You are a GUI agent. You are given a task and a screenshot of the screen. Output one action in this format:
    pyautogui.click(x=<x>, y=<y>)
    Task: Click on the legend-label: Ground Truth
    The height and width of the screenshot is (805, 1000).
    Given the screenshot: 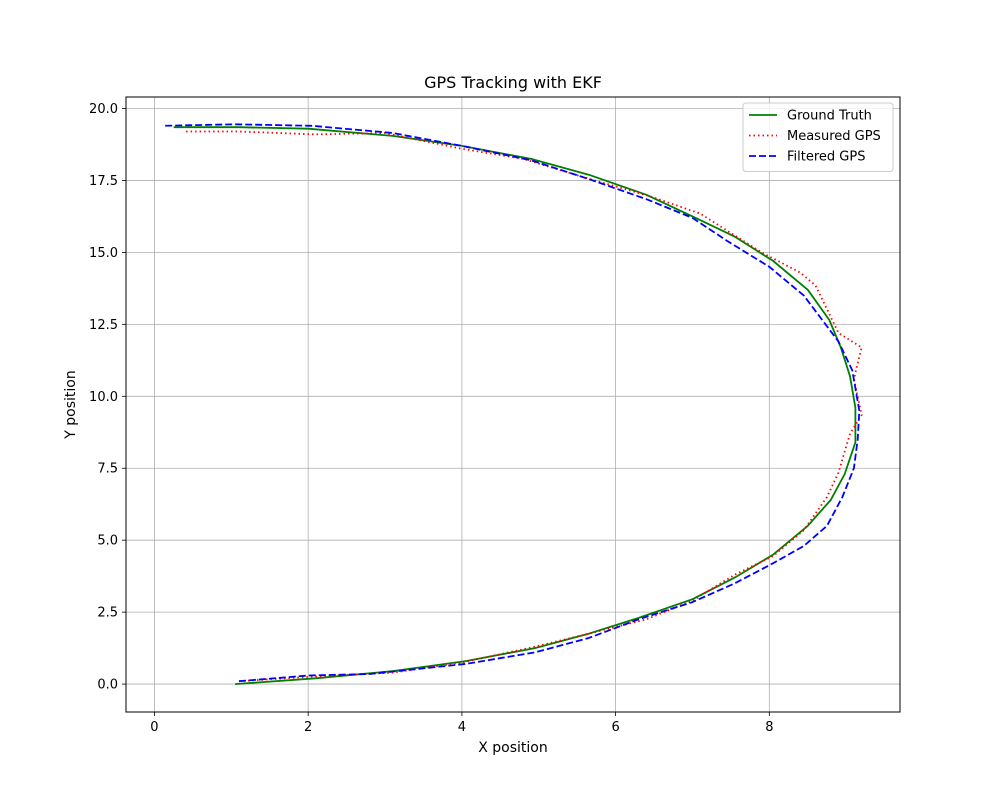 What is the action you would take?
    pyautogui.click(x=829, y=116)
    